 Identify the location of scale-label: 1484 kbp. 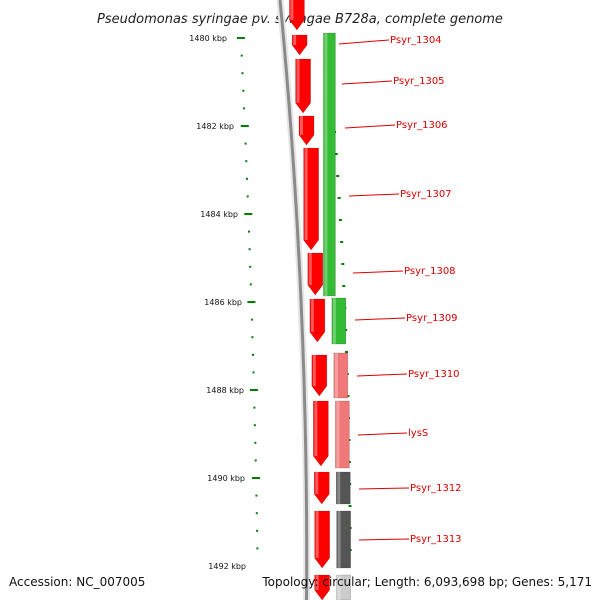
(219, 214).